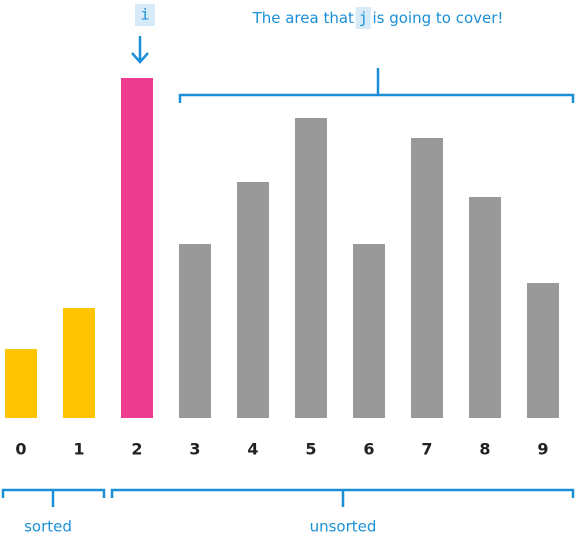 This screenshot has width=575, height=547. Describe the element at coordinates (48, 527) in the screenshot. I see `sorted-label: sorted` at that location.